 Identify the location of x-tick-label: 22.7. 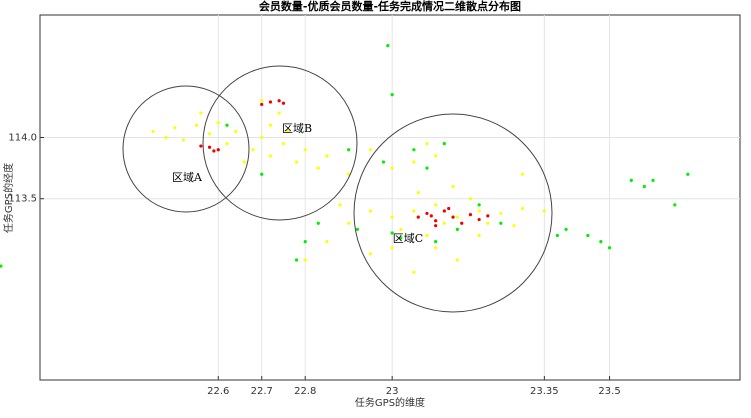
(262, 391).